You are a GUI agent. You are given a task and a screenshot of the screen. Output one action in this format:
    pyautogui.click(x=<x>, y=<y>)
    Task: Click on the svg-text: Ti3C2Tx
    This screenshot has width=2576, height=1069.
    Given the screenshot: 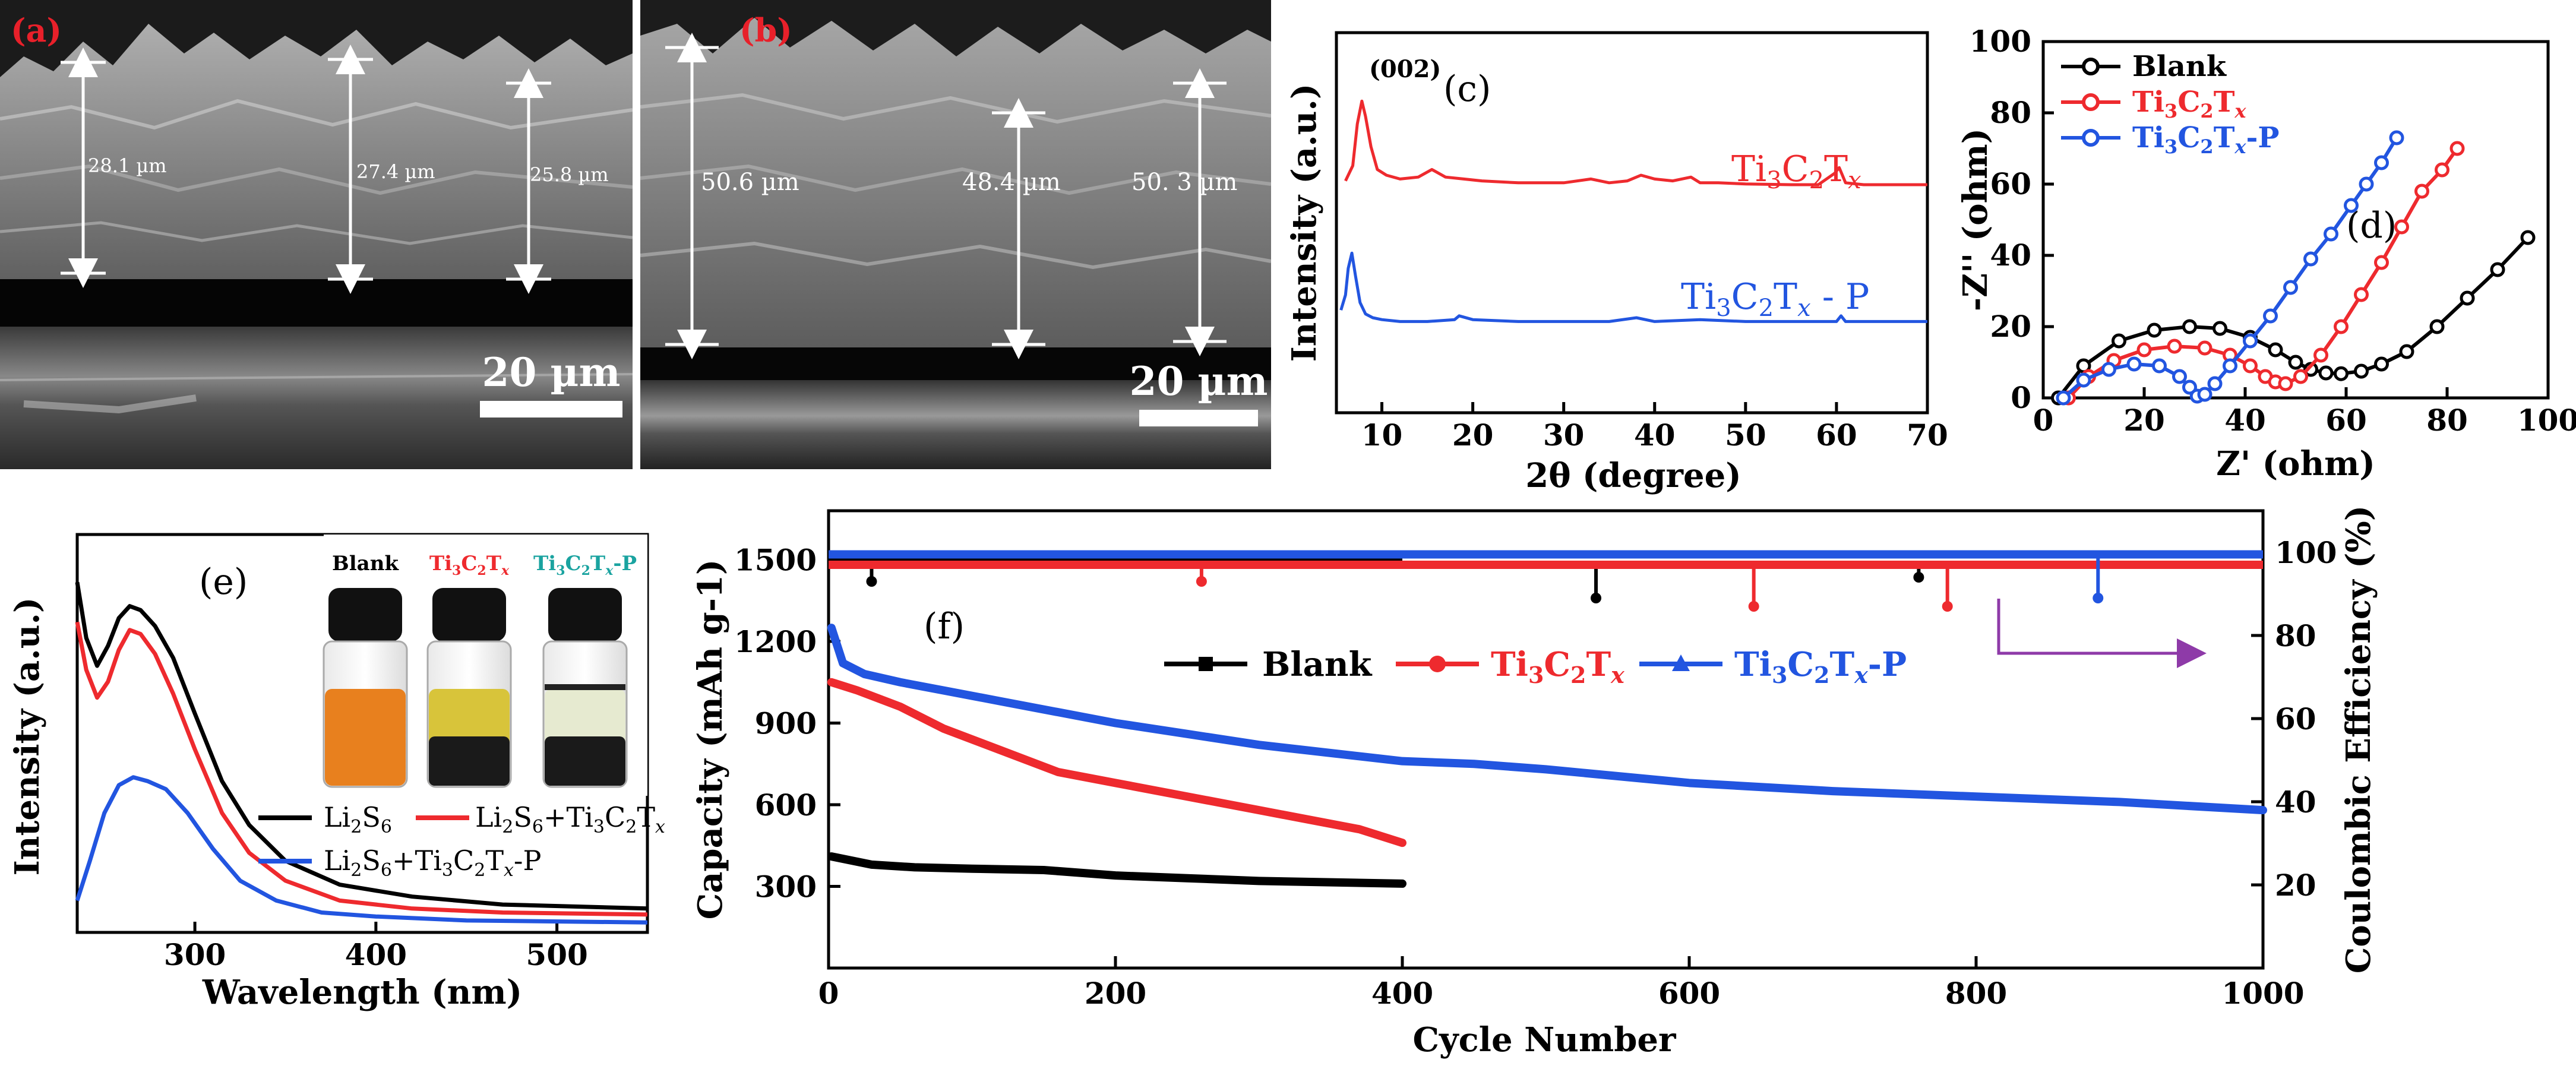 What is the action you would take?
    pyautogui.click(x=1558, y=667)
    